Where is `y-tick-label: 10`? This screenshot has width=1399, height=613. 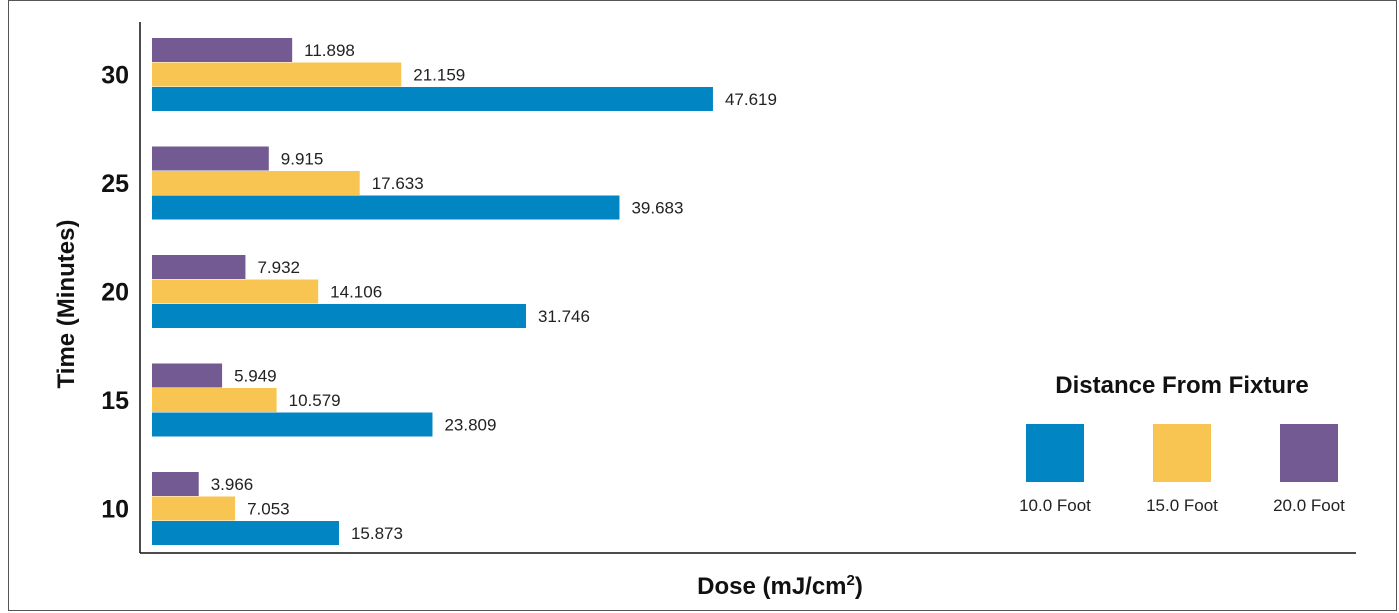
y-tick-label: 10 is located at coordinates (115, 510).